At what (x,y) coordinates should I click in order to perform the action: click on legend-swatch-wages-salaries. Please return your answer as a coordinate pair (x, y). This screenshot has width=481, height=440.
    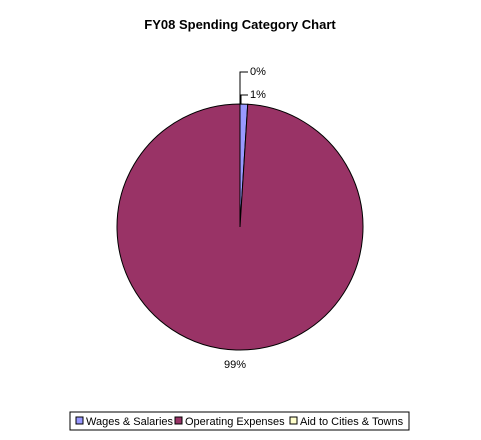
    Looking at the image, I should click on (79, 420).